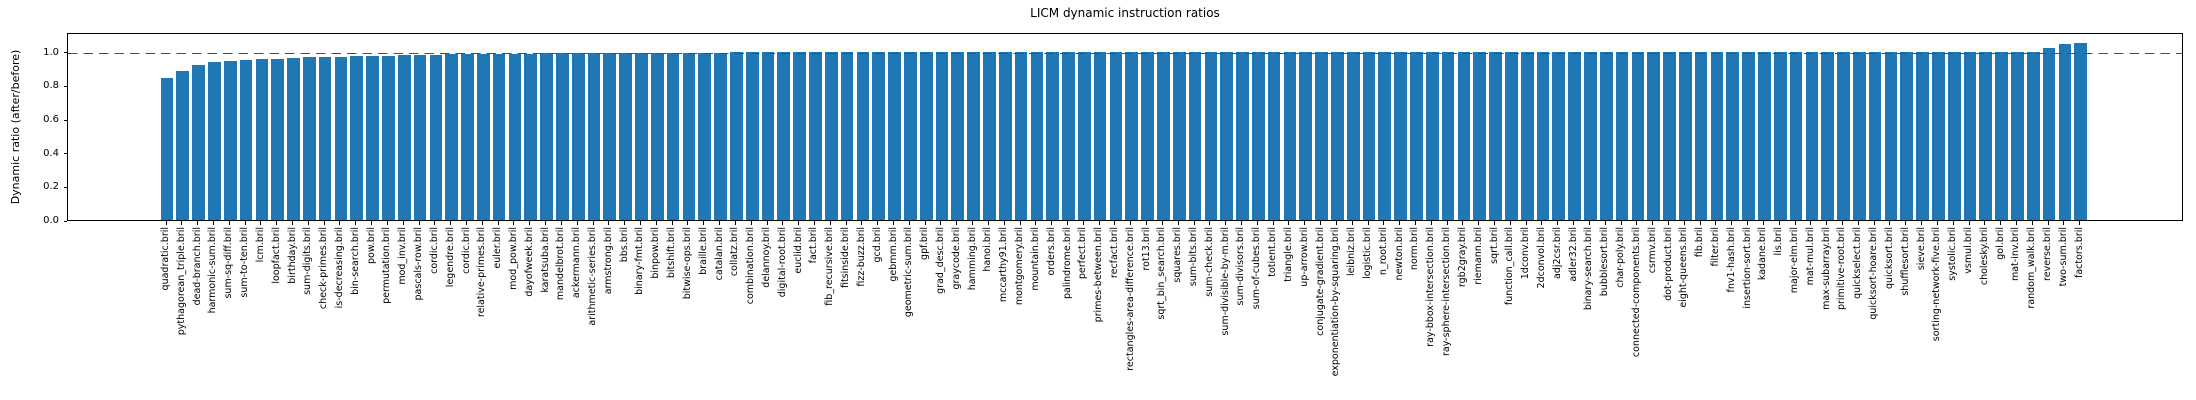 The width and height of the screenshot is (2196, 400). I want to click on x-tick-label: conjugate-gradient.bril, so click(1320, 281).